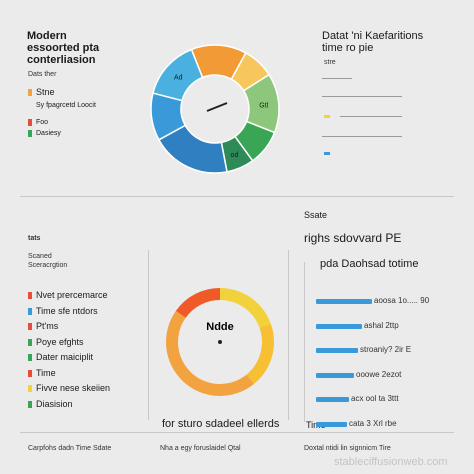 This screenshot has width=474, height=474. Describe the element at coordinates (373, 423) in the screenshot. I see `bar-label: cata 3 Xrl rbe` at that location.